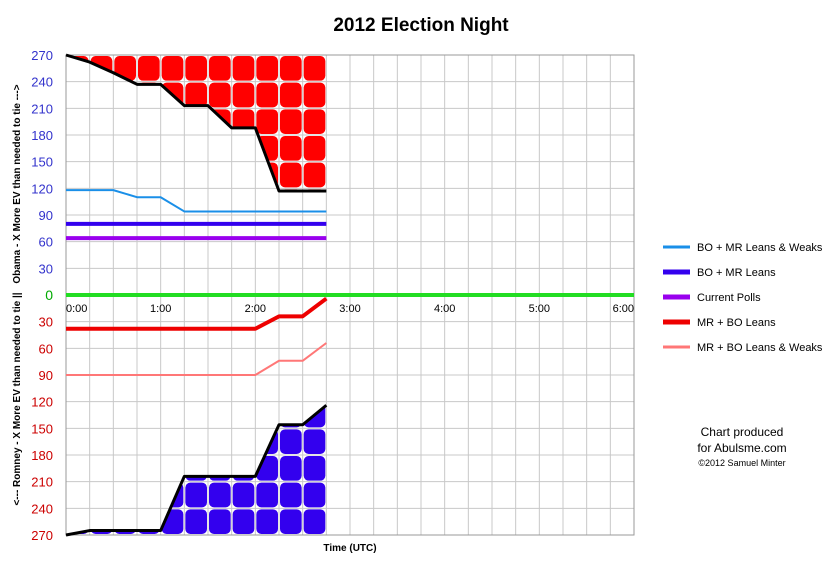 This screenshot has height=566, width=834. I want to click on chart-title: 2012 Election Night, so click(421, 25).